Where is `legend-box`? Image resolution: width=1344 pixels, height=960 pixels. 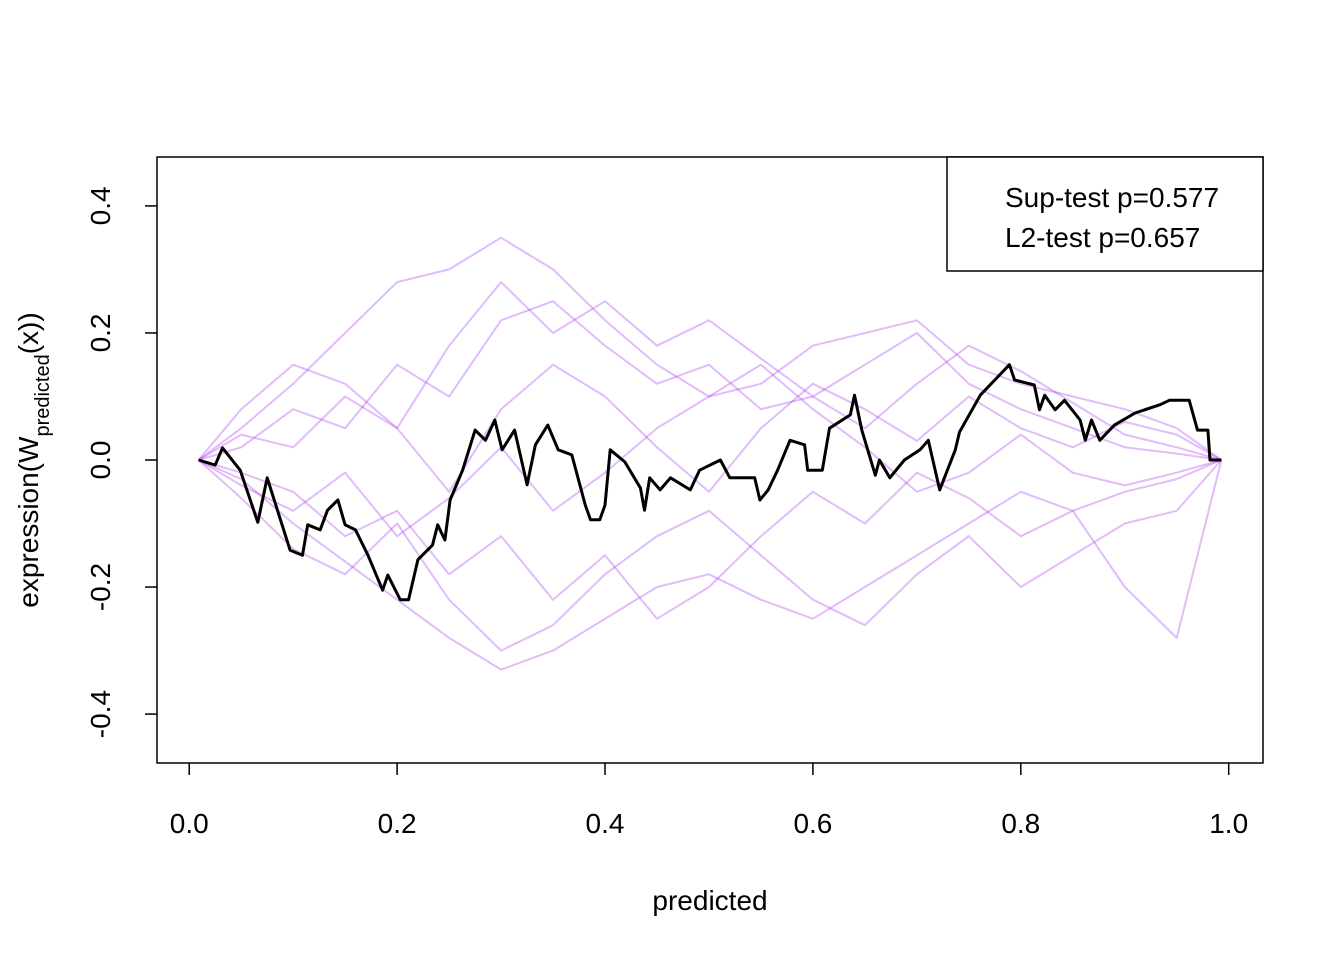
legend-box is located at coordinates (1105, 214).